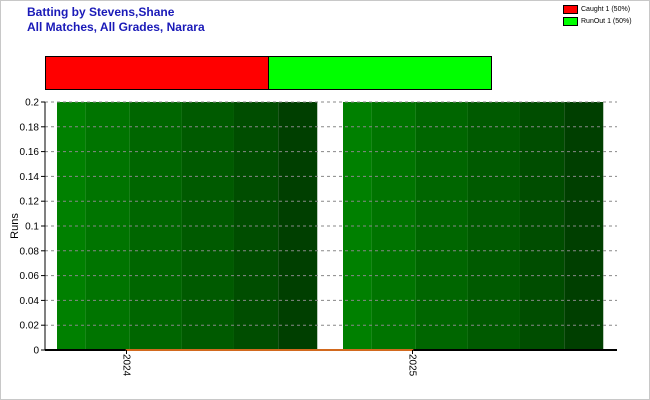  Describe the element at coordinates (570, 9) in the screenshot. I see `legend-swatch-caught` at that location.